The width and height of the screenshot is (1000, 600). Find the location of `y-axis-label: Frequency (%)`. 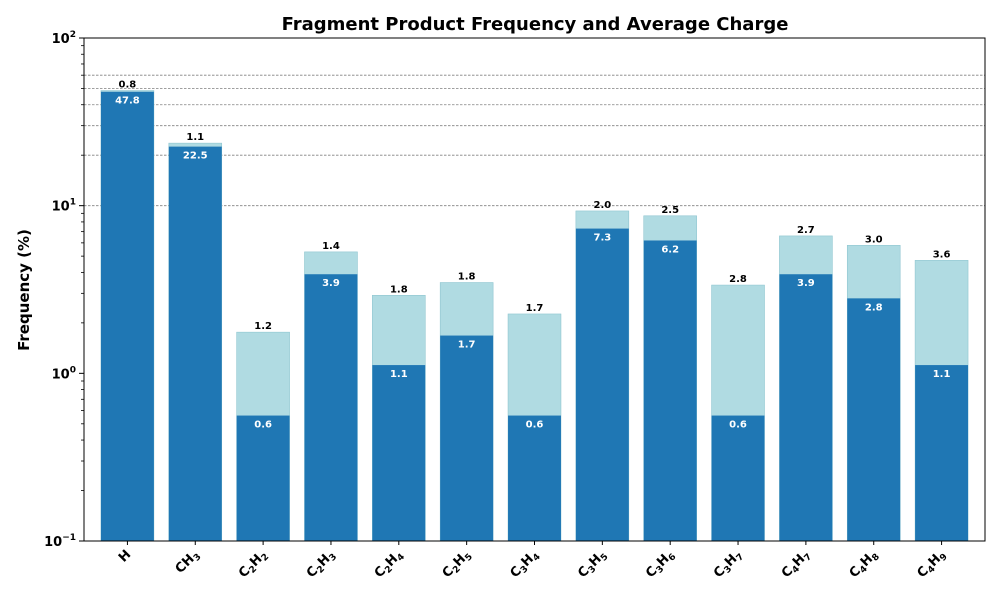

y-axis-label: Frequency (%) is located at coordinates (24, 290).